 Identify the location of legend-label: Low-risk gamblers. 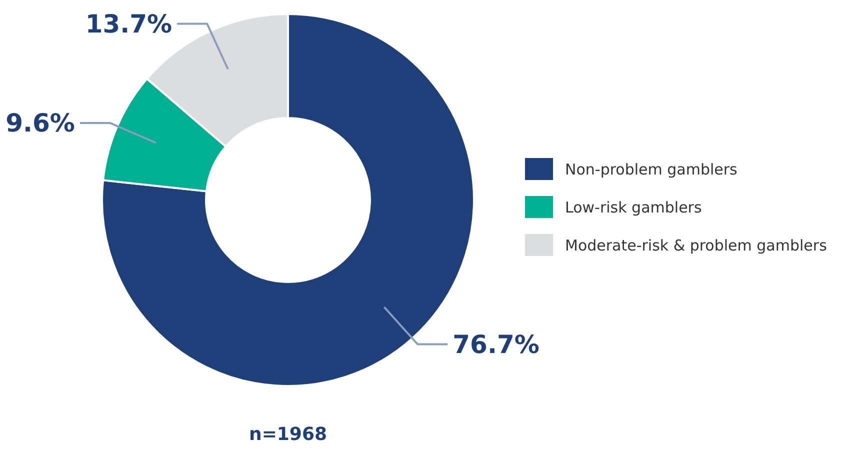
(633, 207).